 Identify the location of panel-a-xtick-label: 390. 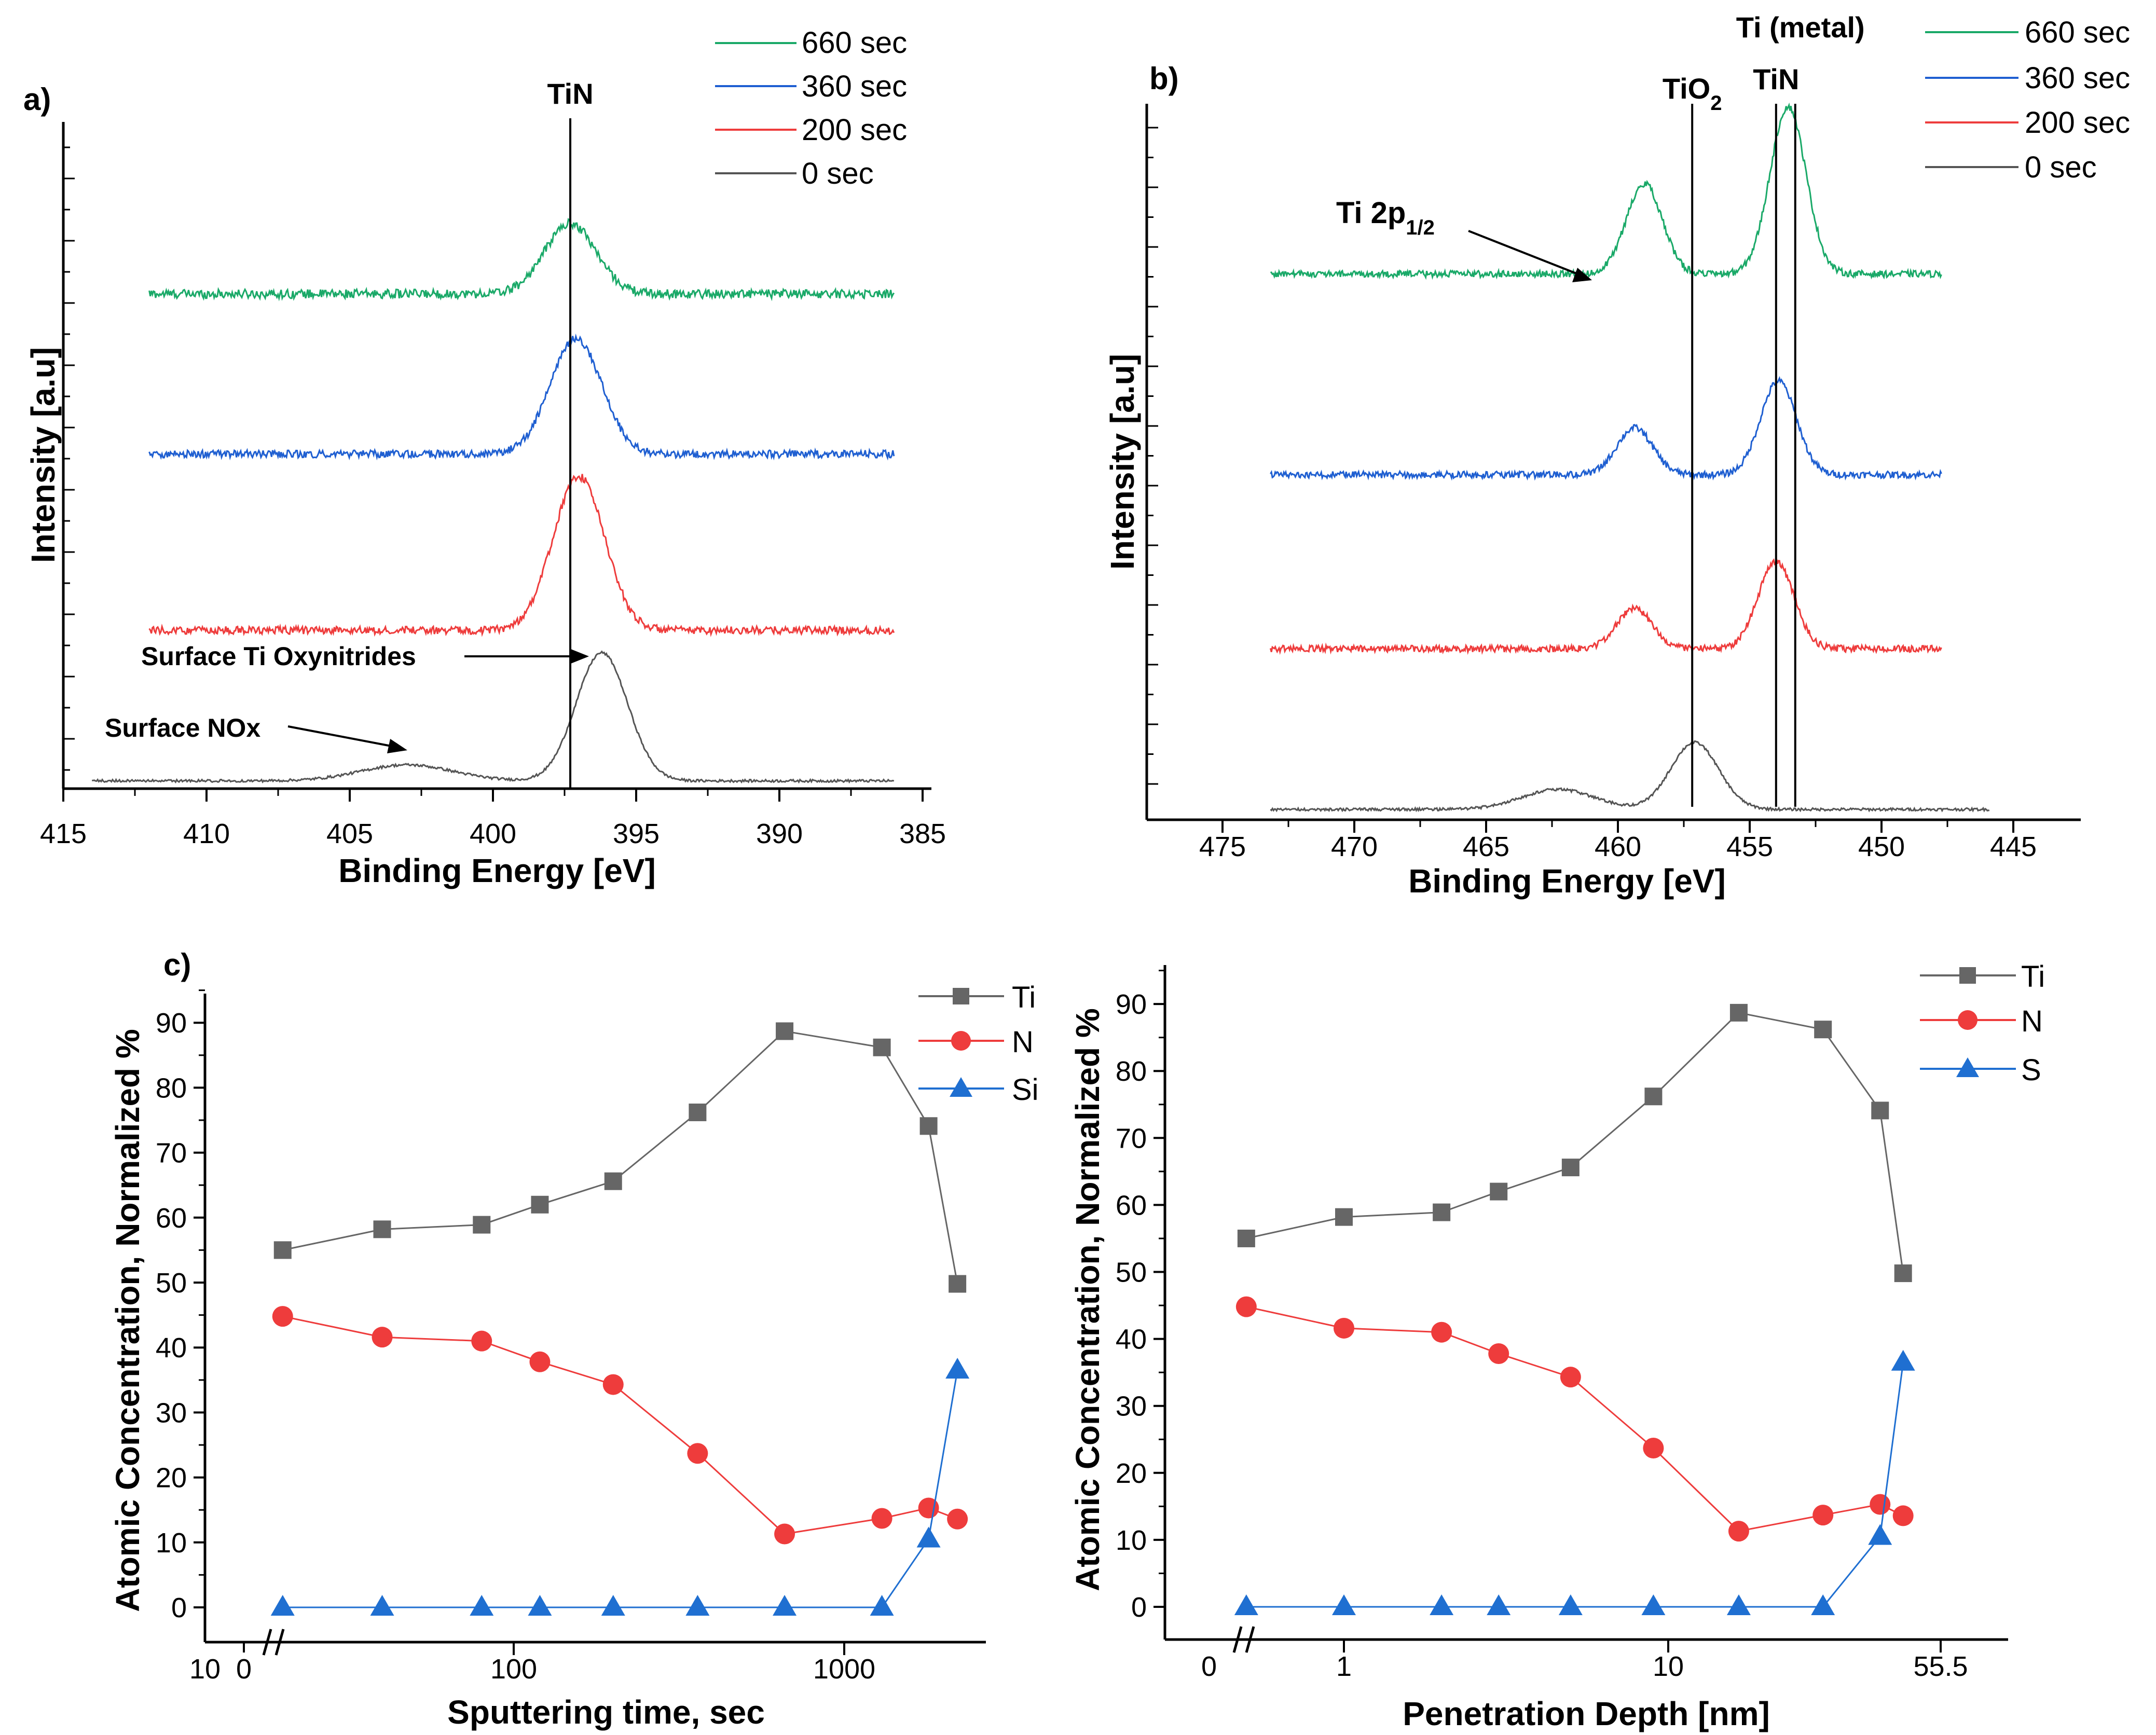
(779, 833).